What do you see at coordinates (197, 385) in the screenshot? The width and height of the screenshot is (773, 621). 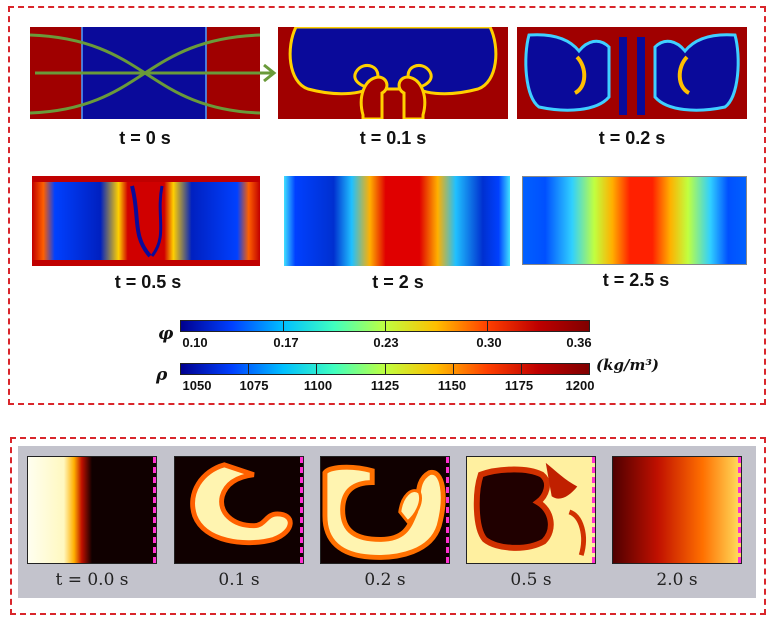 I see `rho-tick: 1050` at bounding box center [197, 385].